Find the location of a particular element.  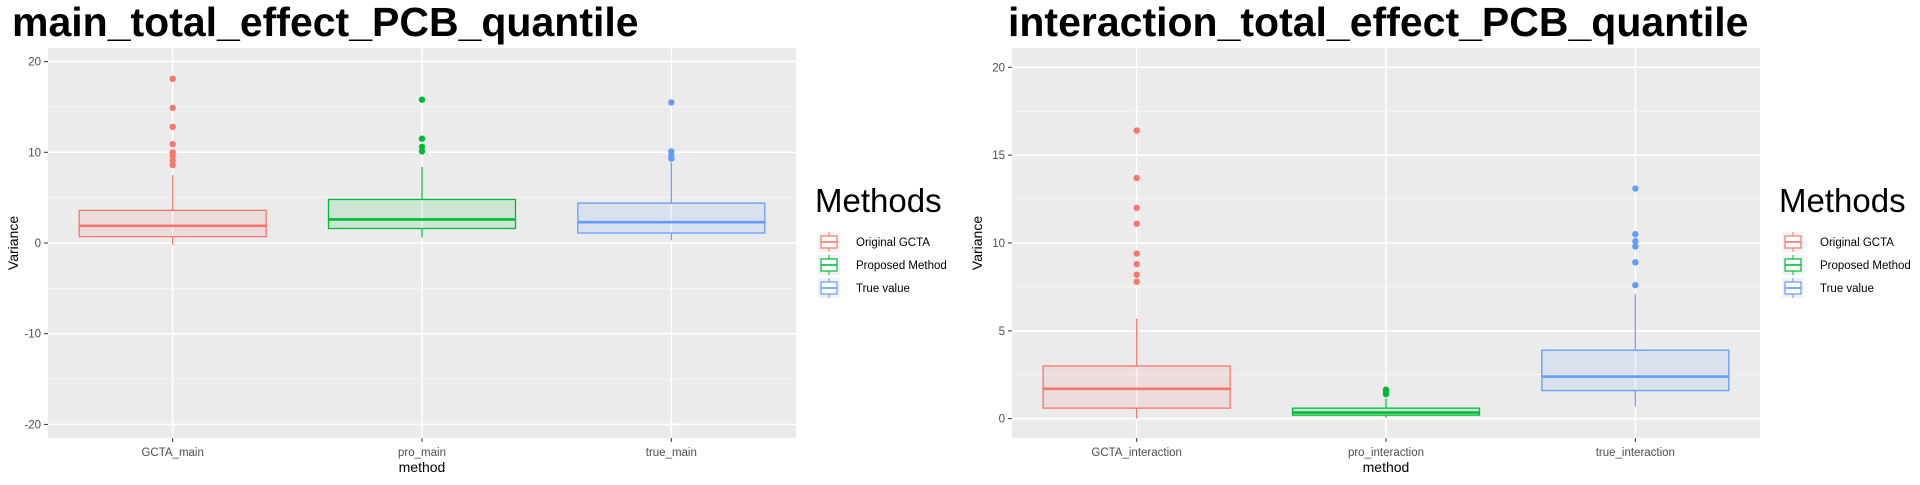

x-axis-ticks: GCTA_main pro_main true_main is located at coordinates (419, 448).